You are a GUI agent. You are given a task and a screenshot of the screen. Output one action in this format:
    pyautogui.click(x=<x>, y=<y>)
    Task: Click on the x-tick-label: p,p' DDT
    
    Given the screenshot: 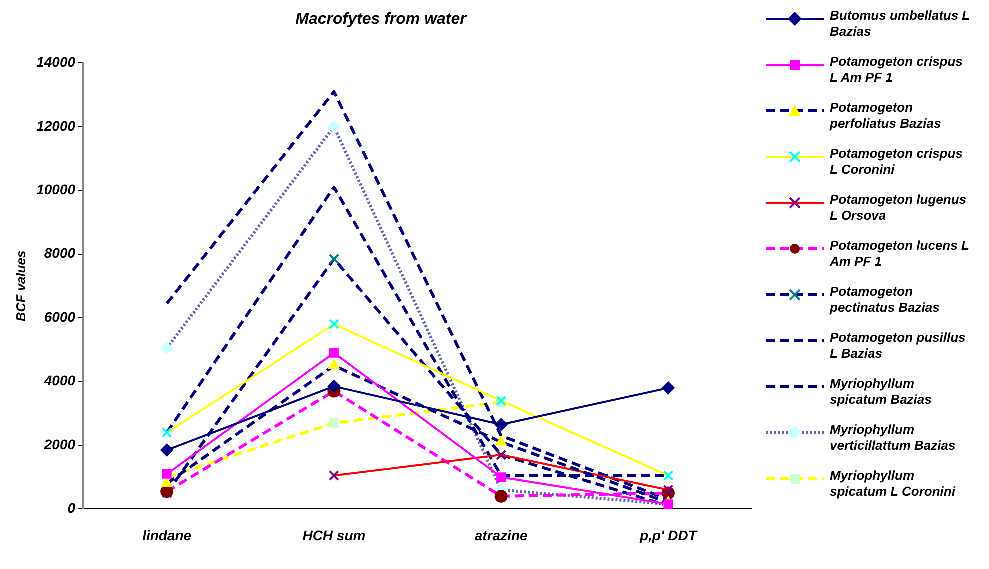 What is the action you would take?
    pyautogui.click(x=668, y=535)
    